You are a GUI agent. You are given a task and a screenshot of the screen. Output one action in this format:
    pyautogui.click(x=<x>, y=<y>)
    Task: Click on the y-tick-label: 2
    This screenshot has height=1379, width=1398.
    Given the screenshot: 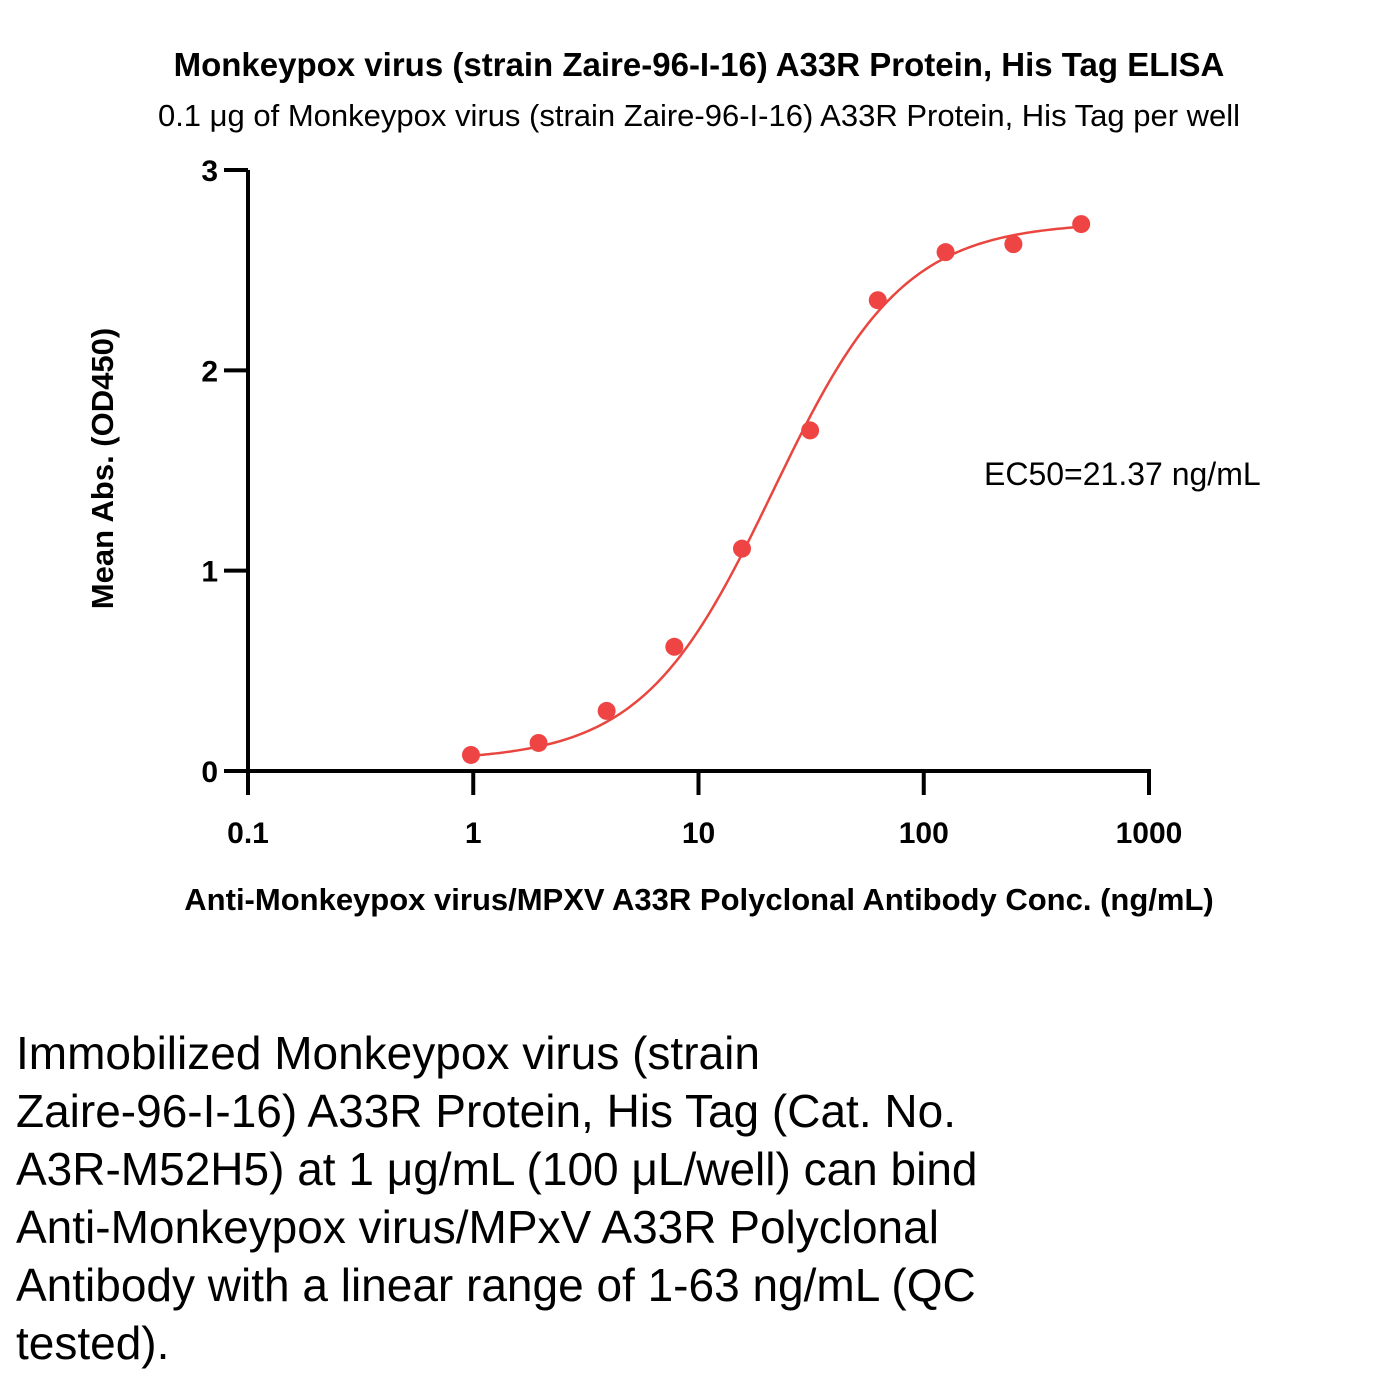 What is the action you would take?
    pyautogui.click(x=209, y=371)
    